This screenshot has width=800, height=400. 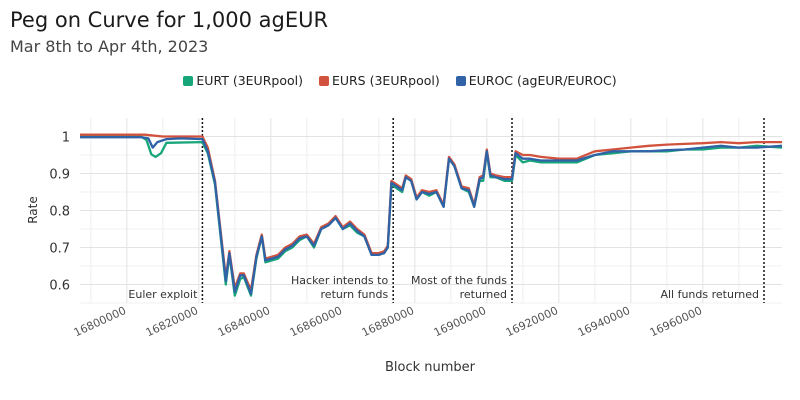 I want to click on y-axis-label: Rate, so click(x=33, y=210).